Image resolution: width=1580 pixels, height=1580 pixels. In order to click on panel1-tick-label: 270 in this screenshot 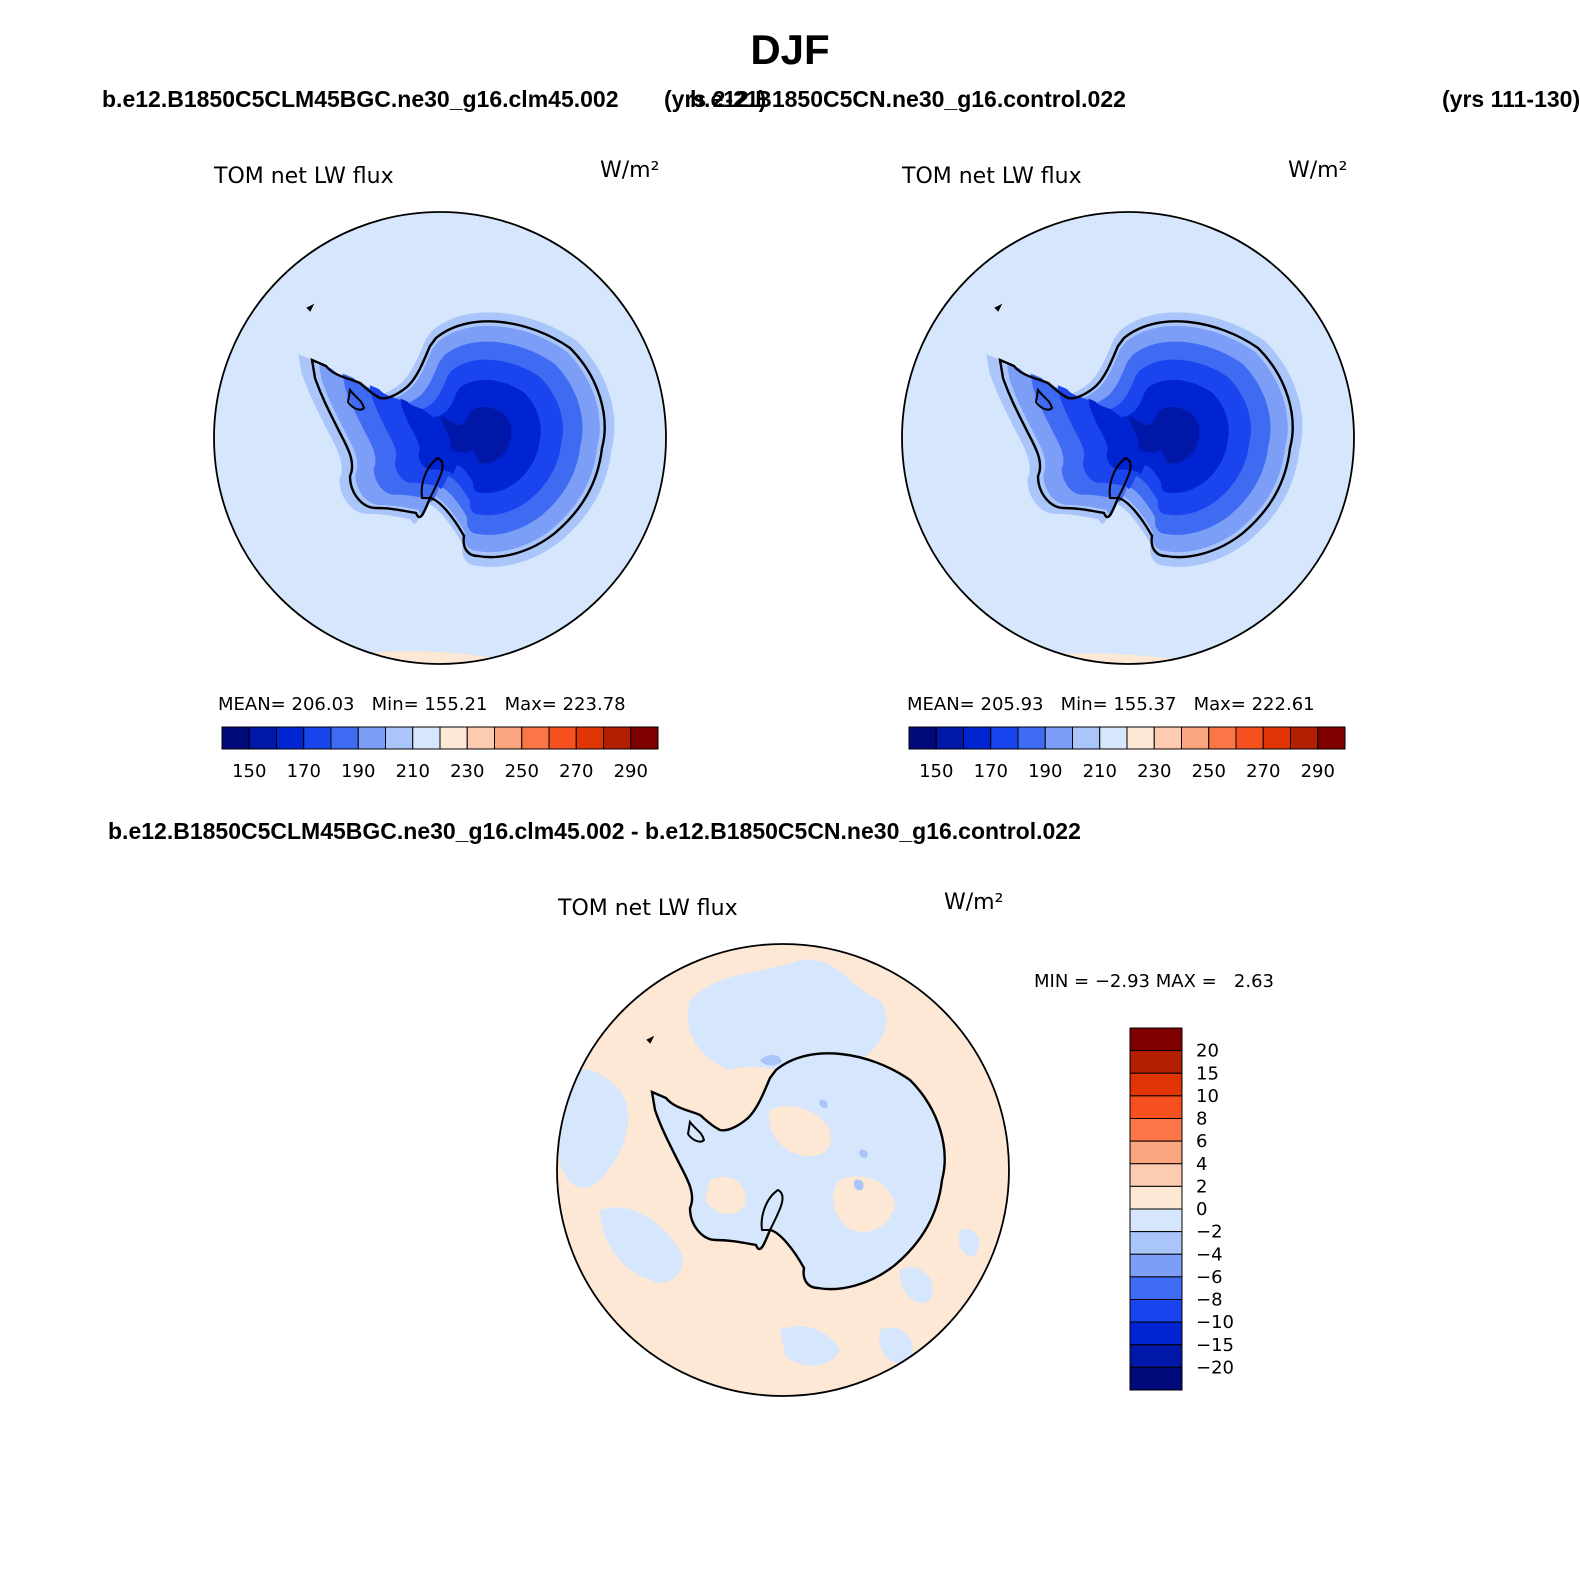, I will do `click(576, 771)`.